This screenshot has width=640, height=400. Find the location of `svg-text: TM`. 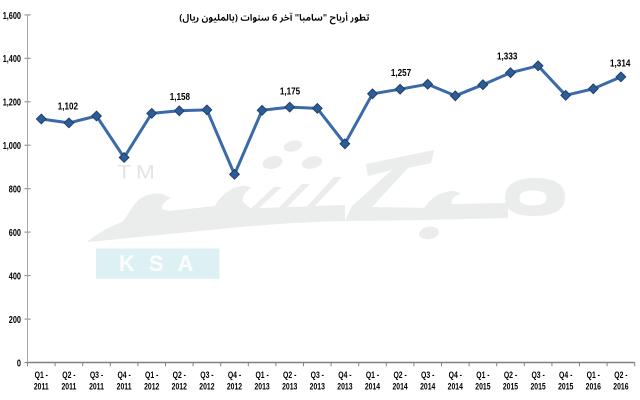

svg-text: TM is located at coordinates (138, 172).